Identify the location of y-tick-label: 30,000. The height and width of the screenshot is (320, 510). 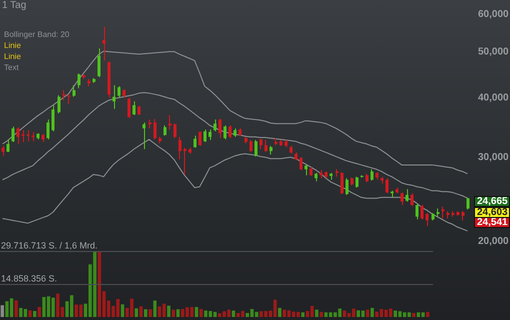
(494, 157).